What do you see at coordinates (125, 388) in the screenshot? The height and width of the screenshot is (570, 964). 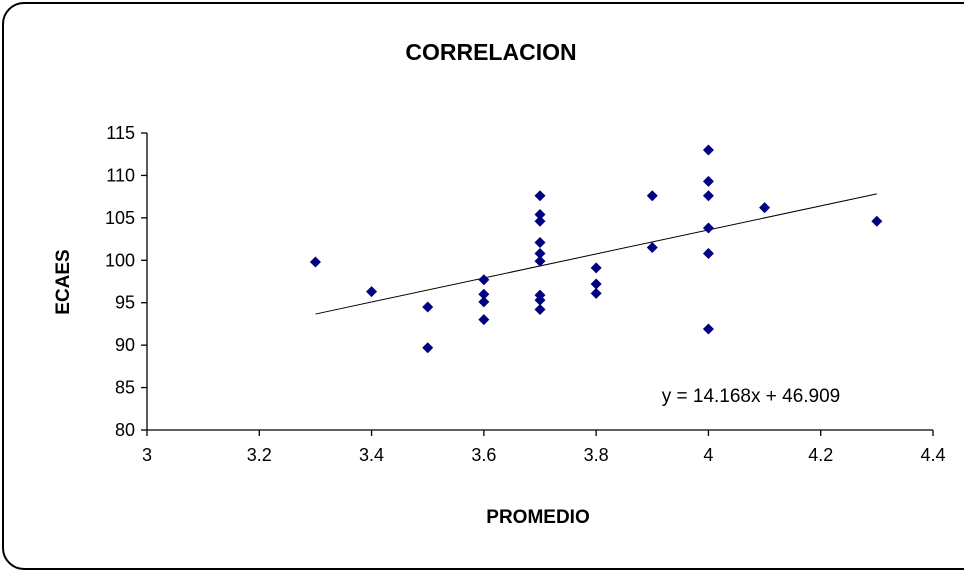 I see `y-tick-label: 85` at bounding box center [125, 388].